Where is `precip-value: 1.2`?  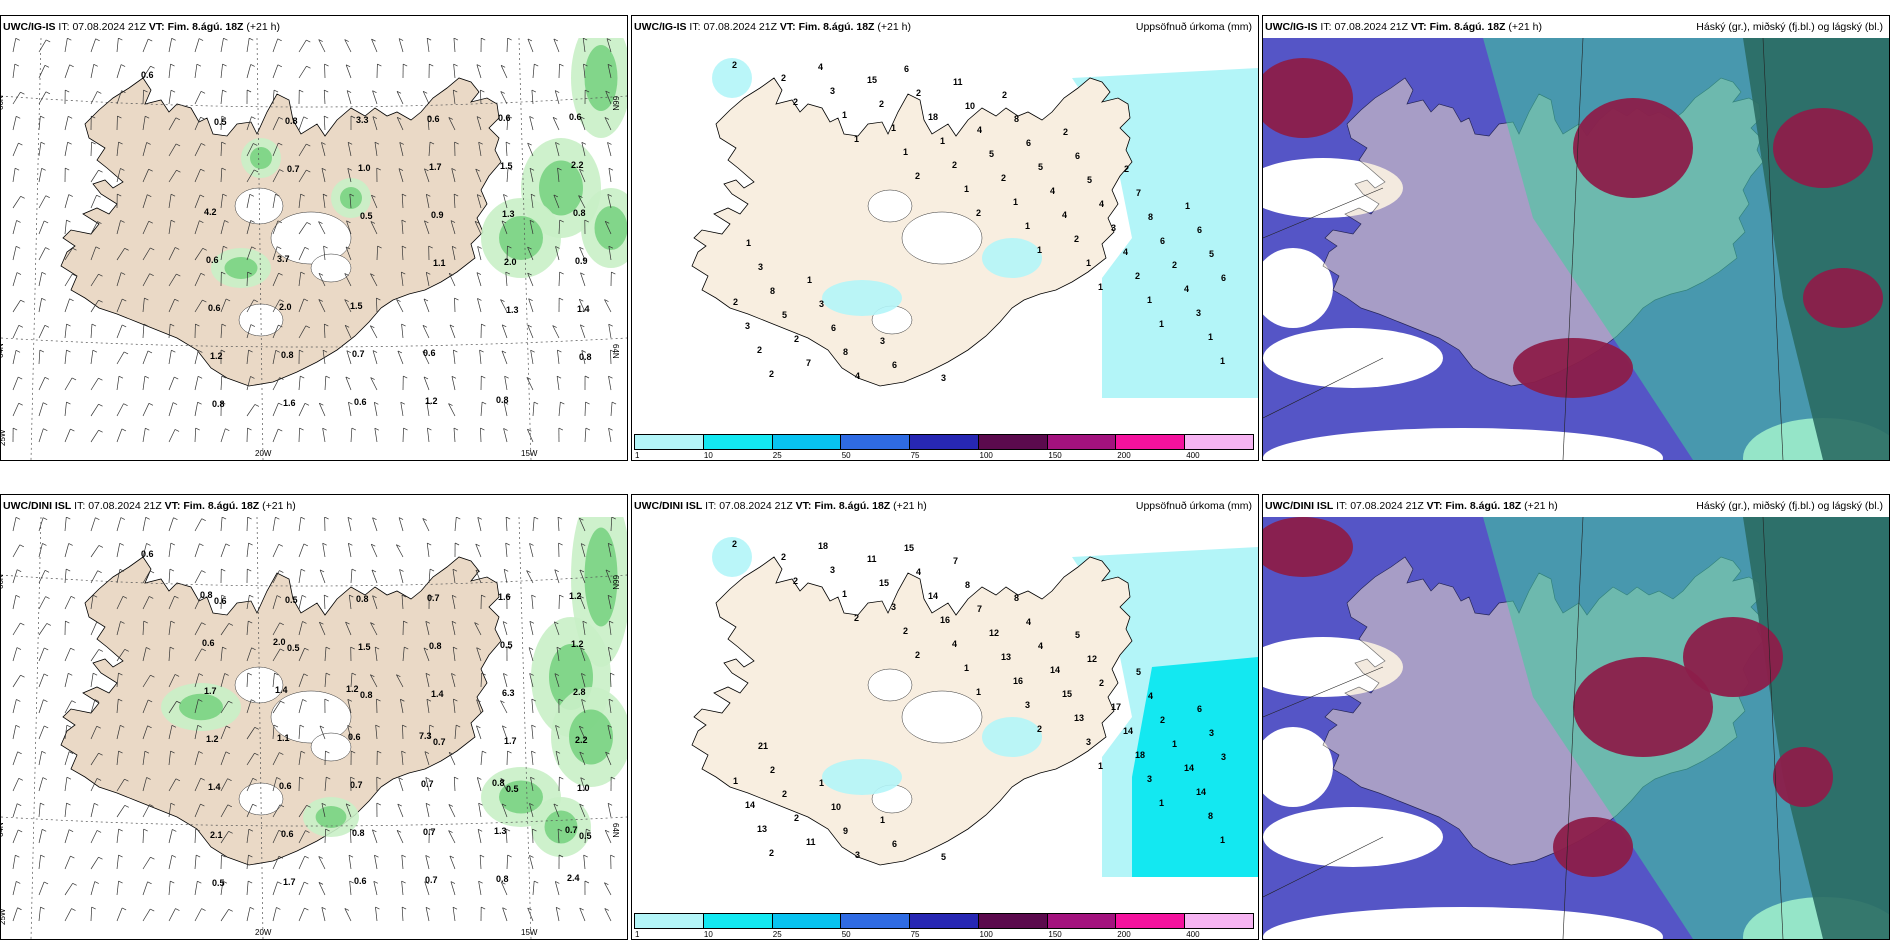
precip-value: 1.2 is located at coordinates (575, 596).